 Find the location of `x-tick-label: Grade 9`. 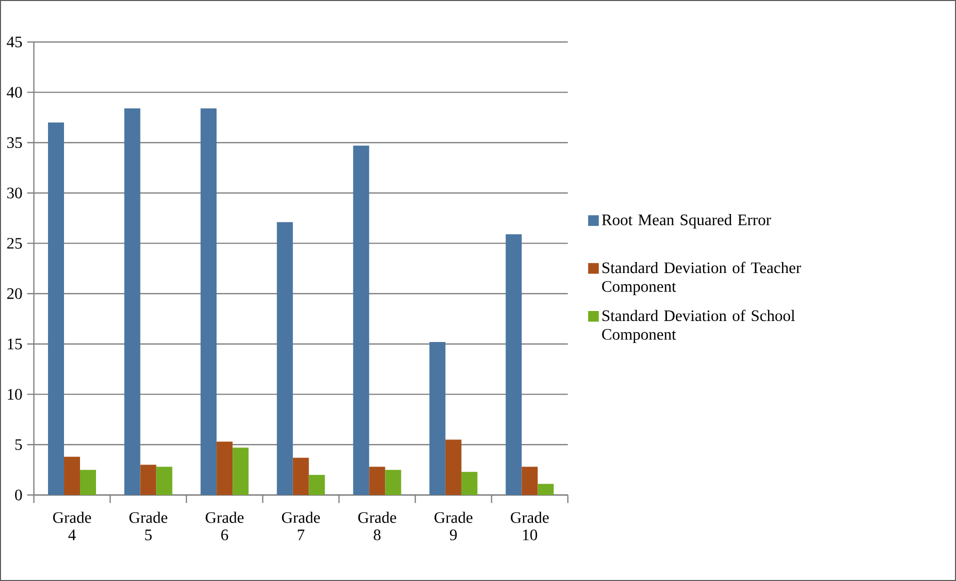

x-tick-label: Grade 9 is located at coordinates (453, 526).